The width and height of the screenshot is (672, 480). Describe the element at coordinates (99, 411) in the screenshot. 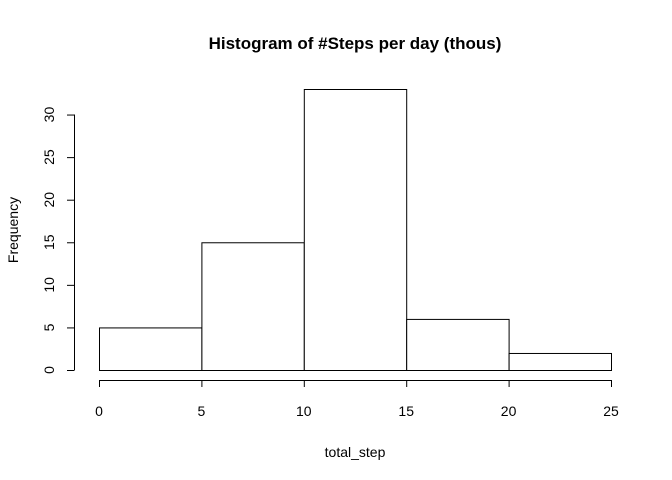

I see `x-tick-label-0: 0` at that location.